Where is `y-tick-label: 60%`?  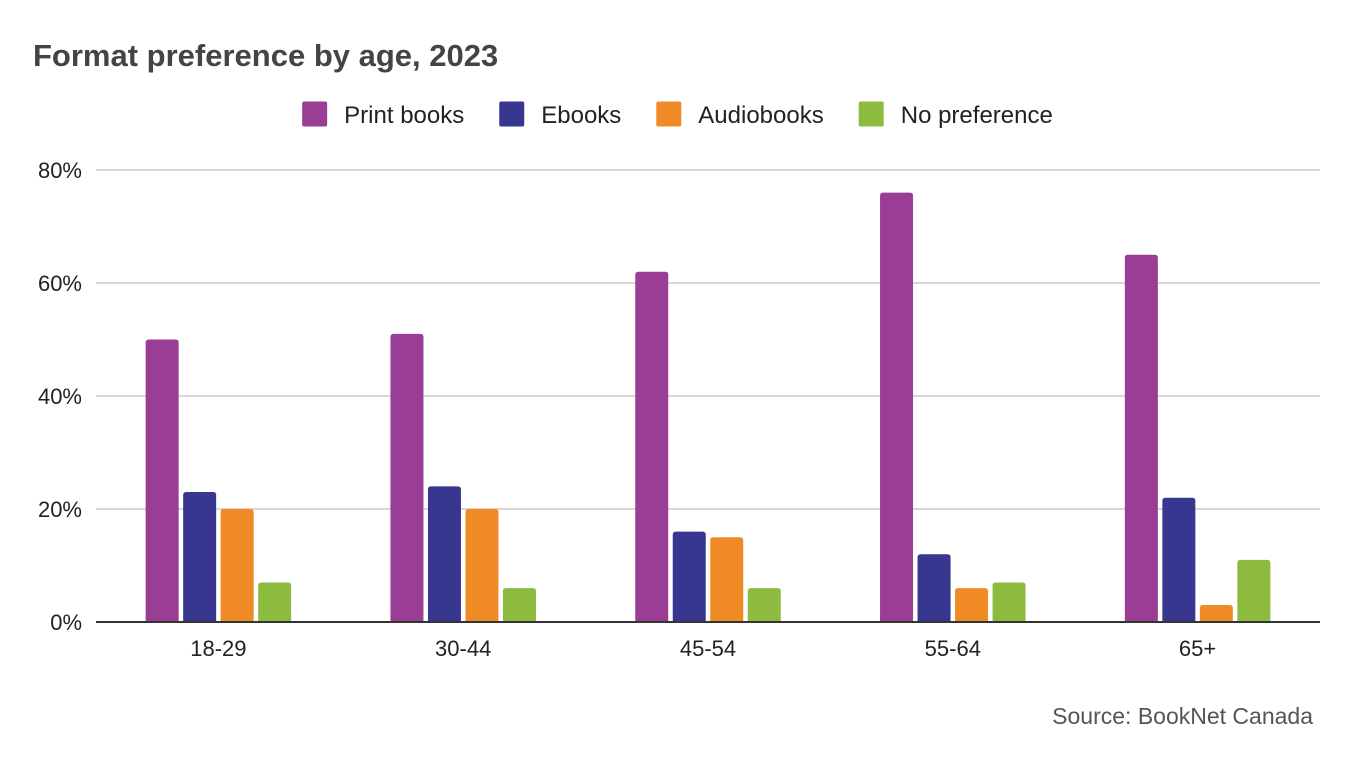
y-tick-label: 60% is located at coordinates (60, 283).